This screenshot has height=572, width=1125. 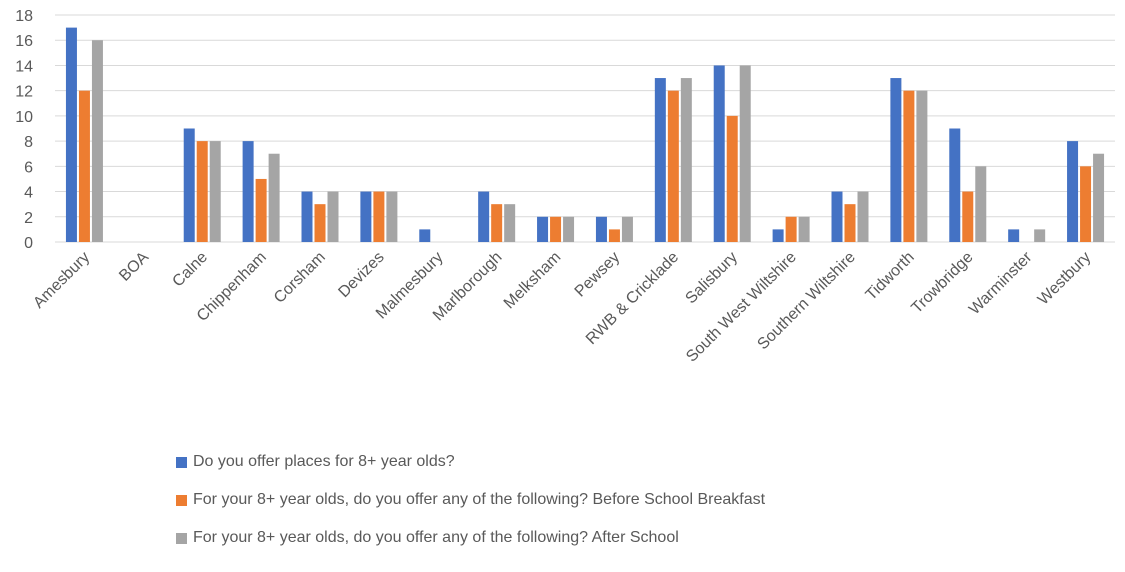 I want to click on y-tick-label: 14, so click(x=24, y=66).